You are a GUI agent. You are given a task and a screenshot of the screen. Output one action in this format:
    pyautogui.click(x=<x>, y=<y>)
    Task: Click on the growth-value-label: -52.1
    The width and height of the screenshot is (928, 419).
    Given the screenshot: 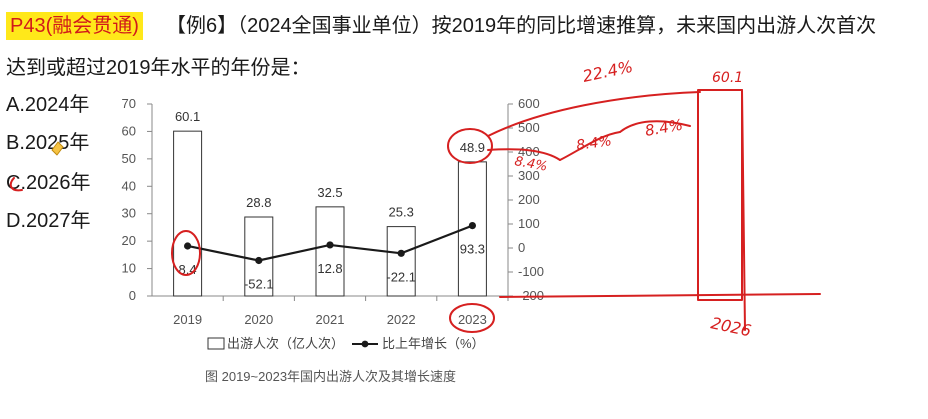 What is the action you would take?
    pyautogui.click(x=259, y=284)
    